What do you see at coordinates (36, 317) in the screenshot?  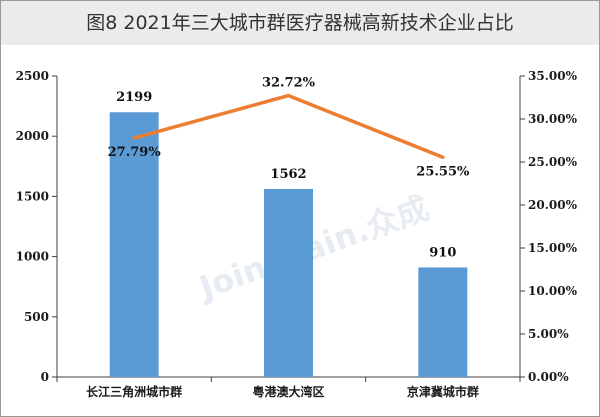 I see `left-y-tick-label: 500` at bounding box center [36, 317].